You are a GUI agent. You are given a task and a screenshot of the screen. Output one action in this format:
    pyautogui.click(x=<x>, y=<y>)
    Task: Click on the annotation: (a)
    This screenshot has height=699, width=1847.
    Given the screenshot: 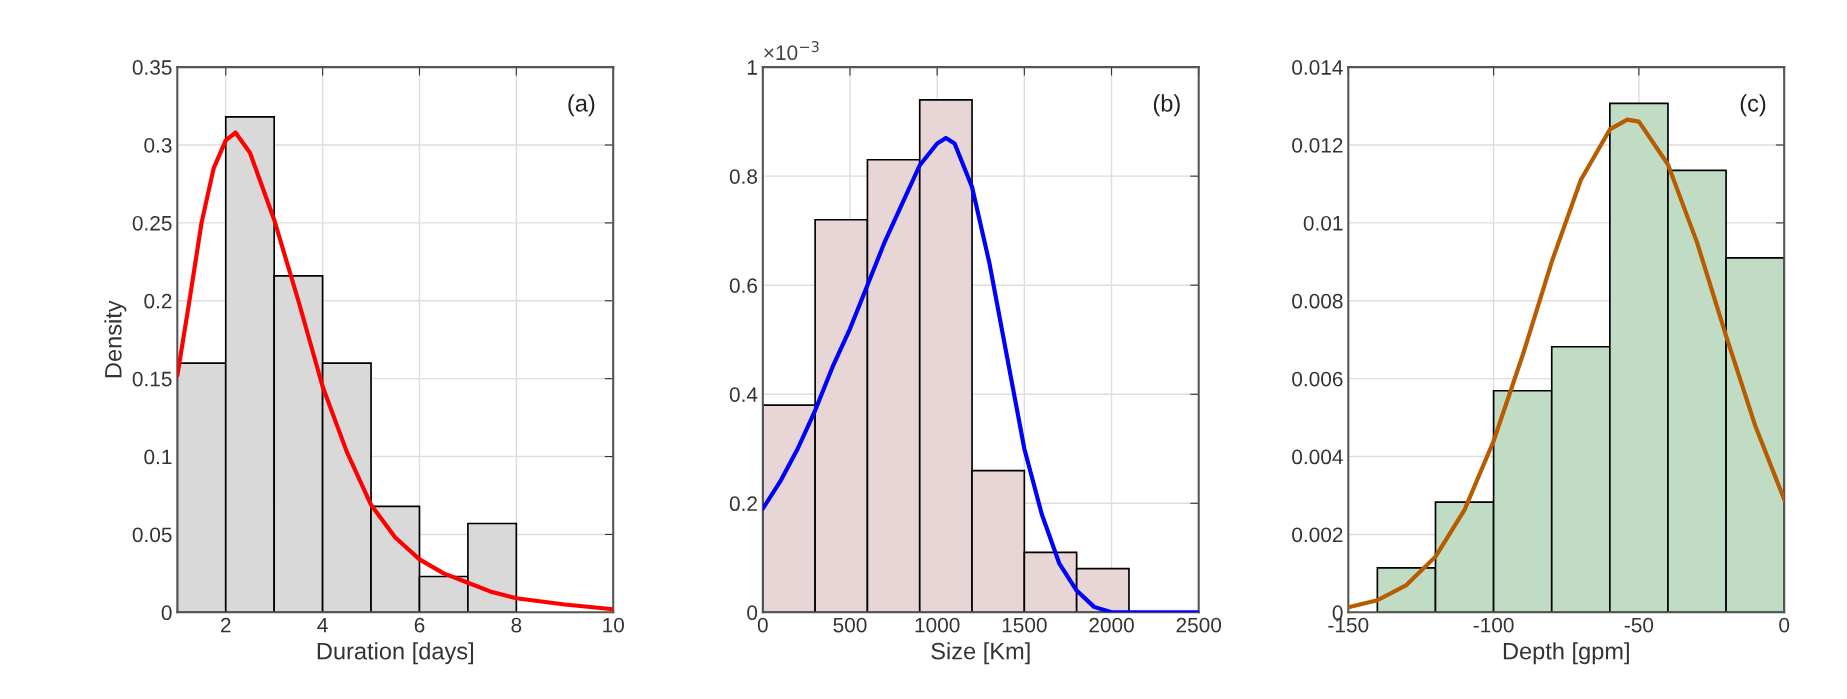 What is the action you would take?
    pyautogui.click(x=581, y=105)
    